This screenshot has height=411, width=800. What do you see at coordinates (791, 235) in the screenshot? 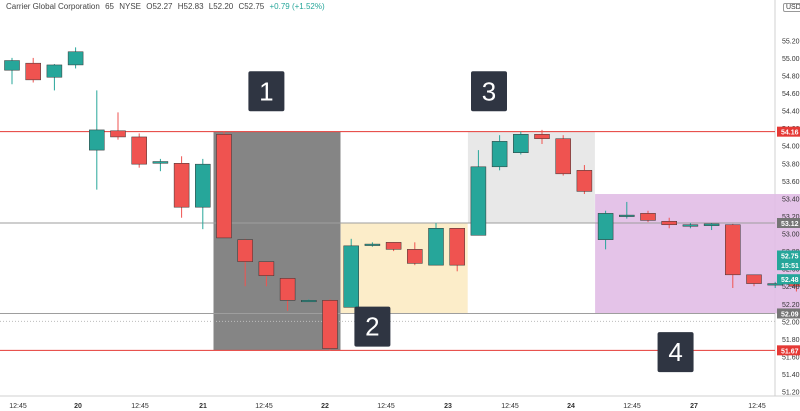
I see `y-tick-label: 53.00` at bounding box center [791, 235].